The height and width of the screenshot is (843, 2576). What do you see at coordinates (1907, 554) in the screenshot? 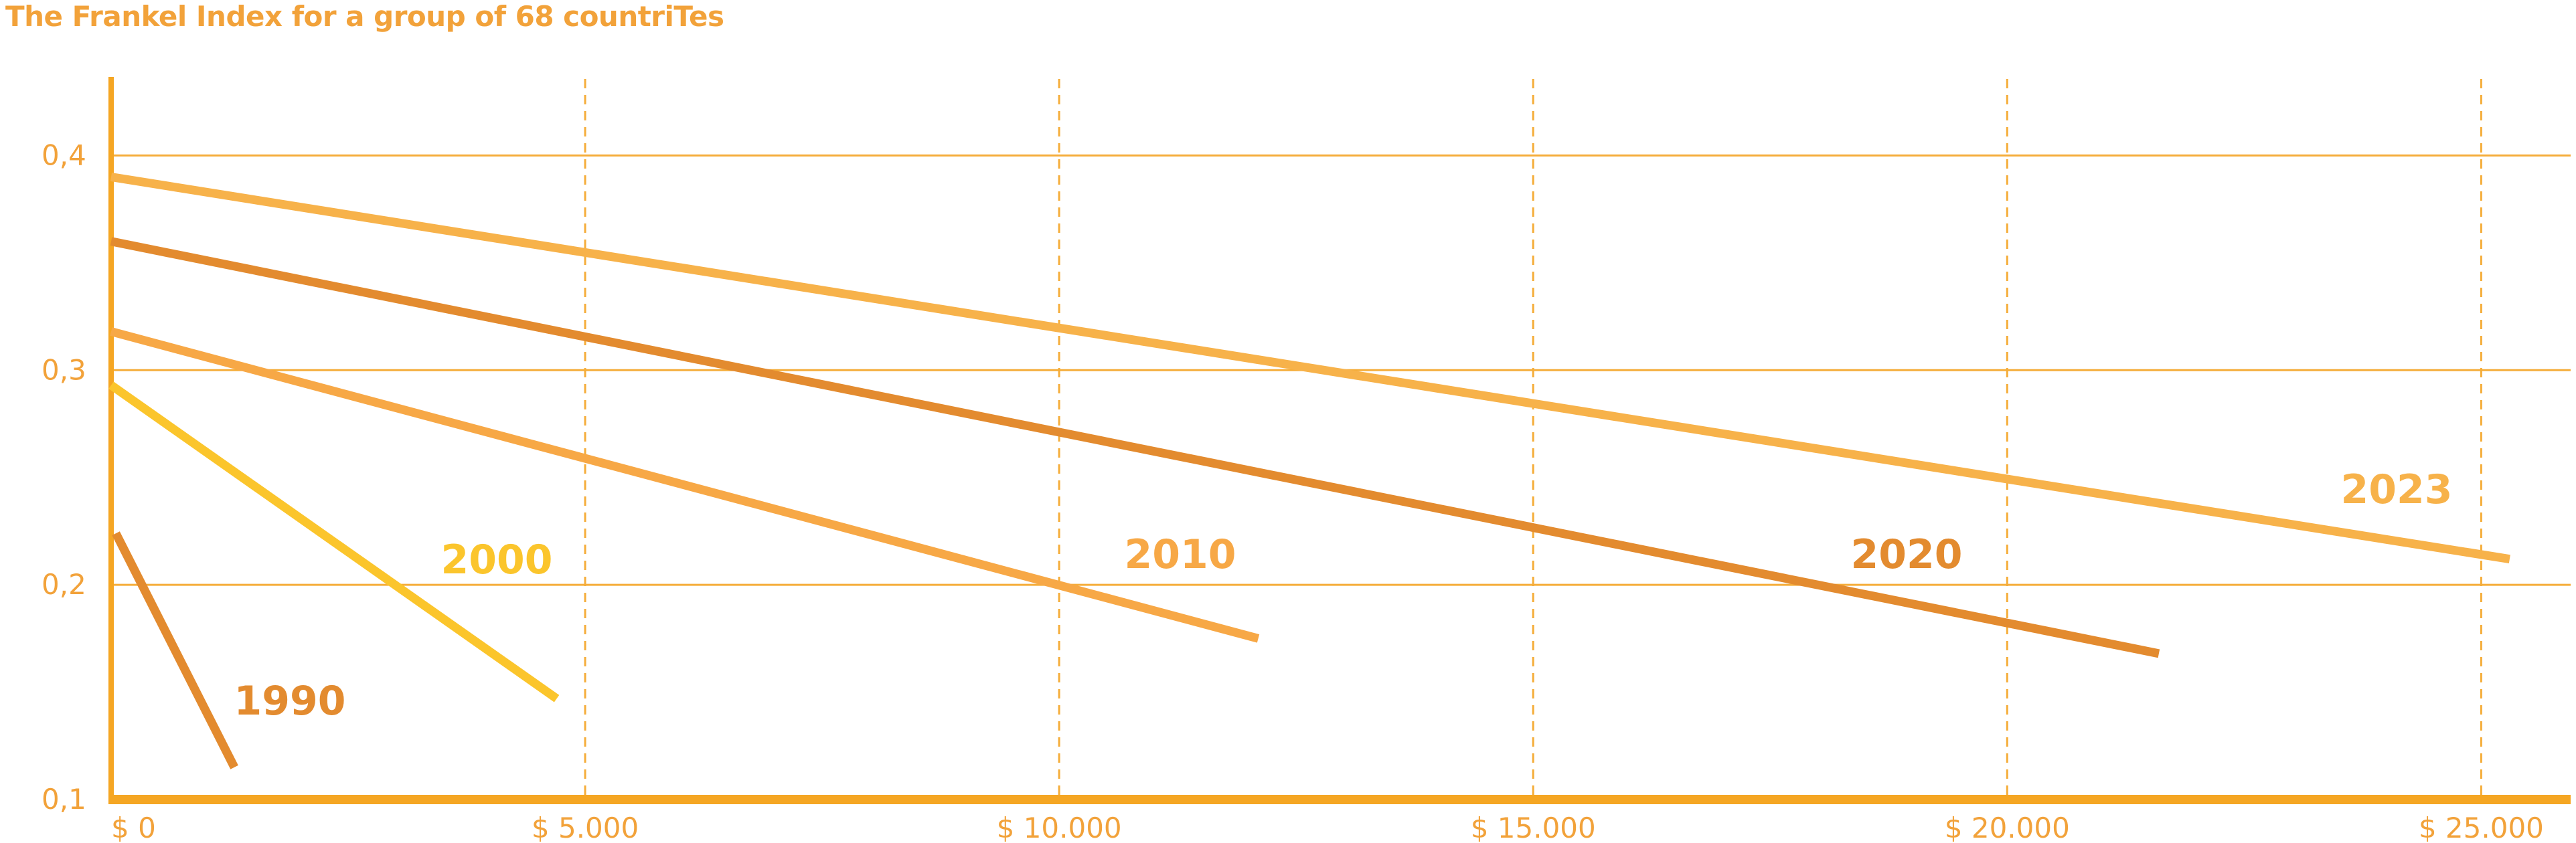
I see `series-label-2020: 2020` at bounding box center [1907, 554].